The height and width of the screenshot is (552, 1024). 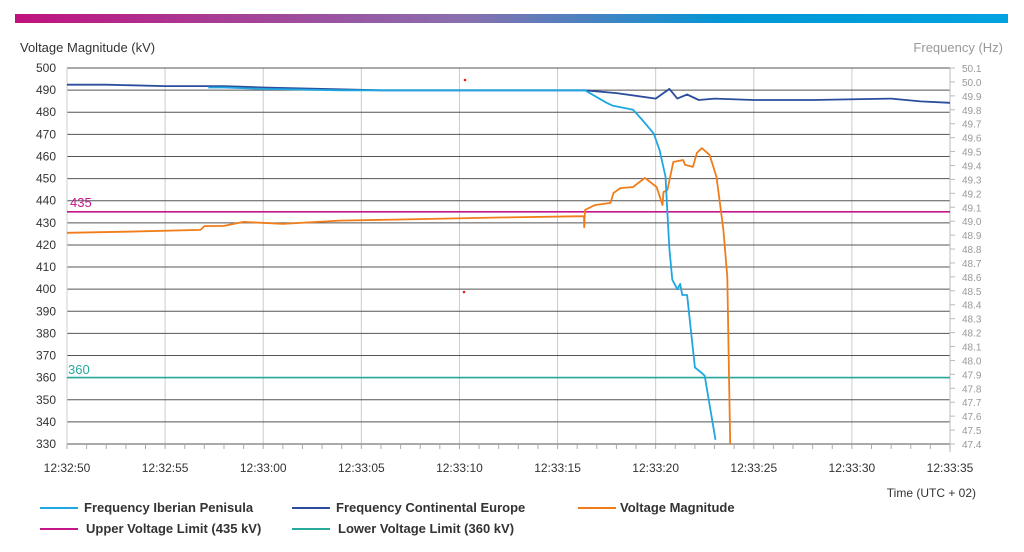 I want to click on y-tick-label: 360, so click(x=46, y=378).